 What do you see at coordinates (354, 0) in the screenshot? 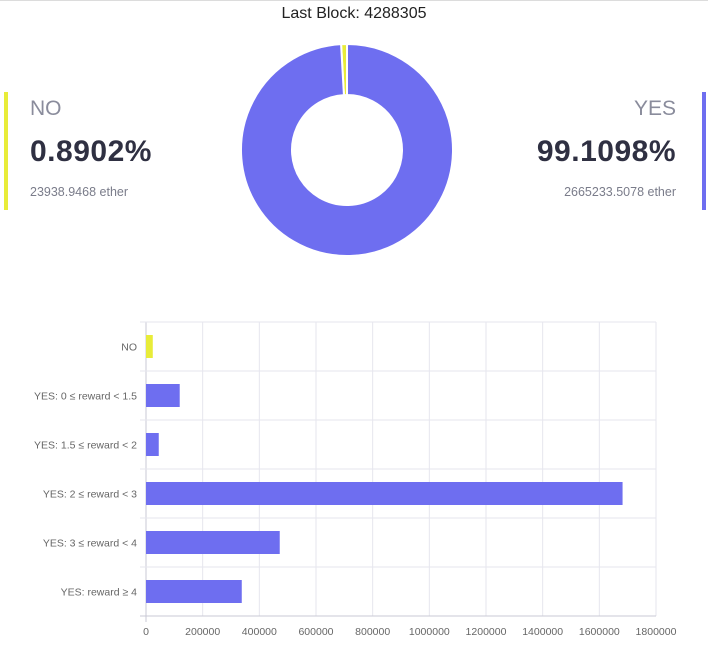
I see `top-border` at bounding box center [354, 0].